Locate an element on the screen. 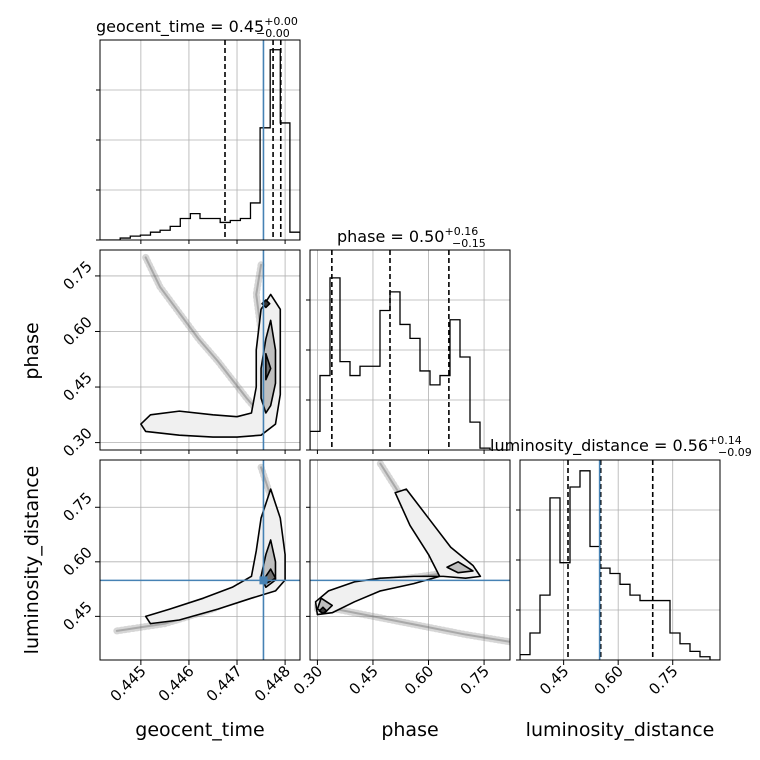 The image size is (760, 760). title-luminosity-distance-eq: = is located at coordinates (661, 445).